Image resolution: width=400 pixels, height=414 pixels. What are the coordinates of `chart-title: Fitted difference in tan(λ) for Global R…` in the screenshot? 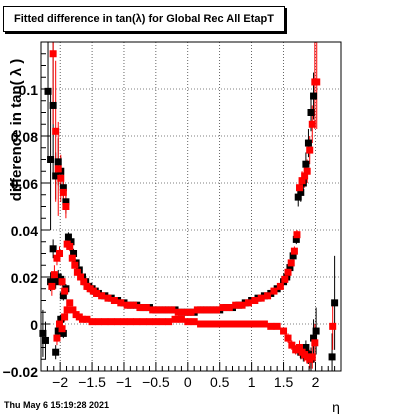 It's located at (144, 19).